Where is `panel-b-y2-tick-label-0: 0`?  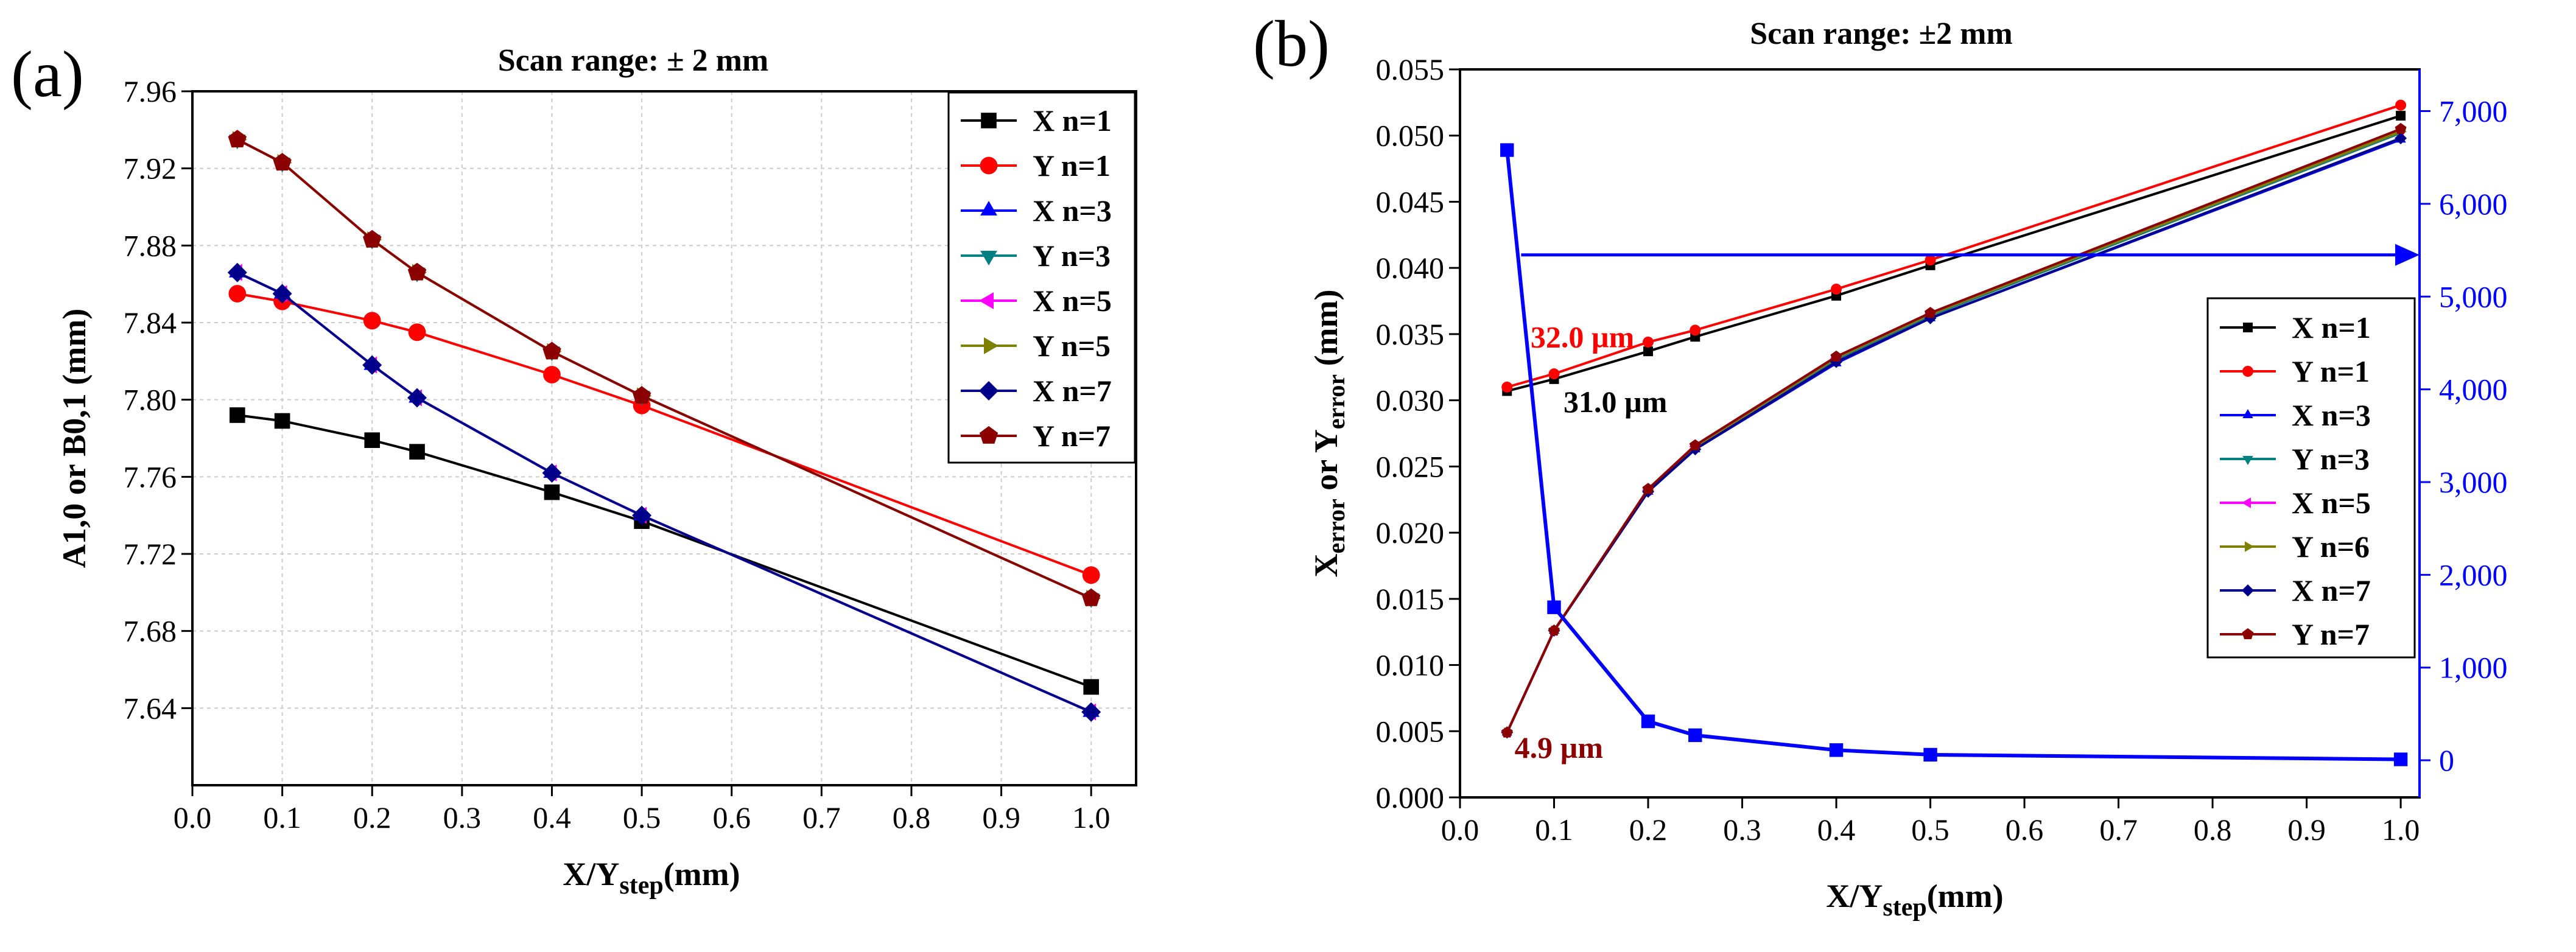
panel-b-y2-tick-label-0: 0 is located at coordinates (2446, 760).